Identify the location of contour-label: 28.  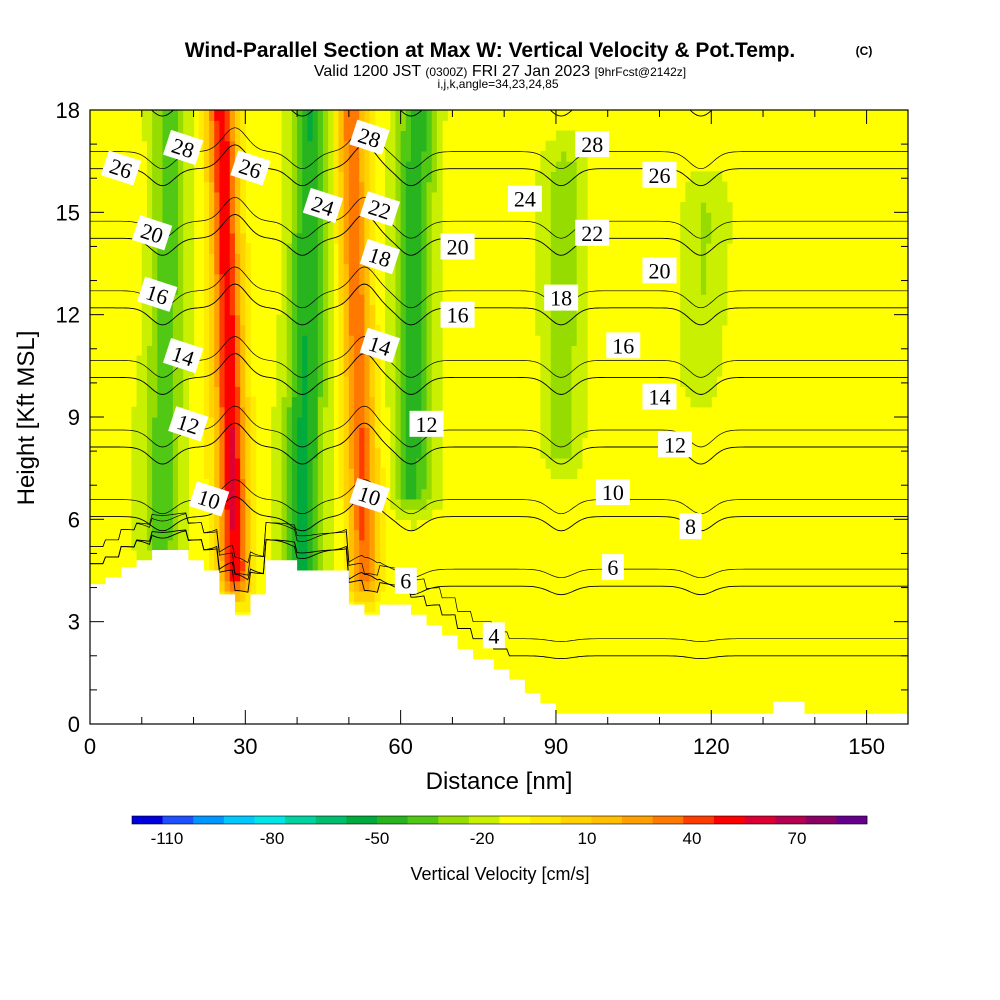
(592, 144).